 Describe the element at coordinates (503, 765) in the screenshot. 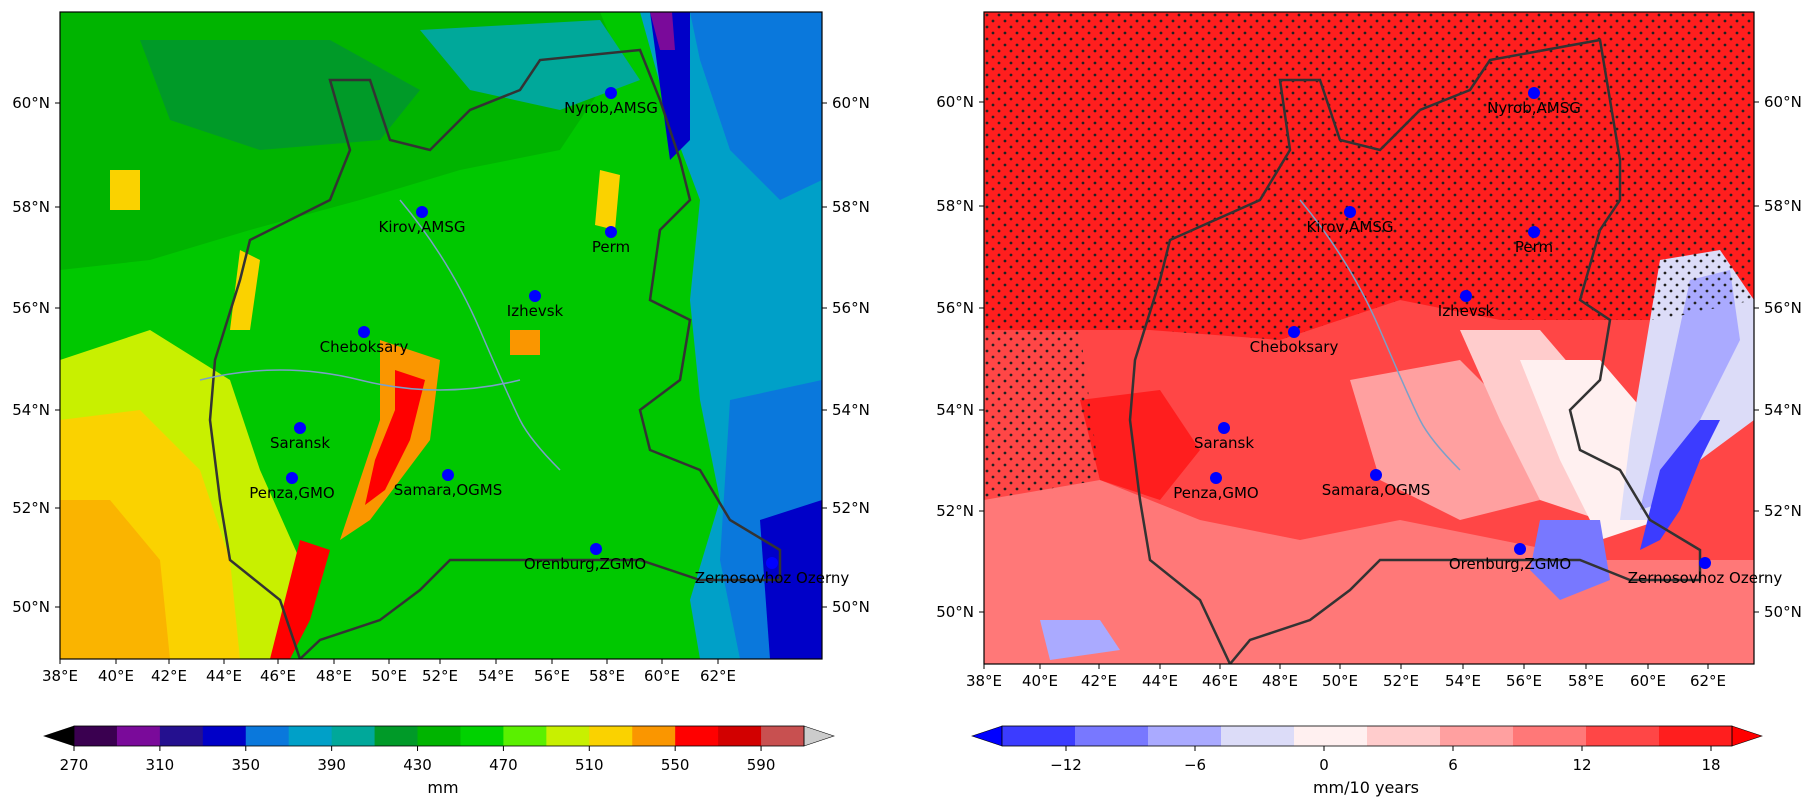

I see `colorbar-tick-label: 470` at that location.